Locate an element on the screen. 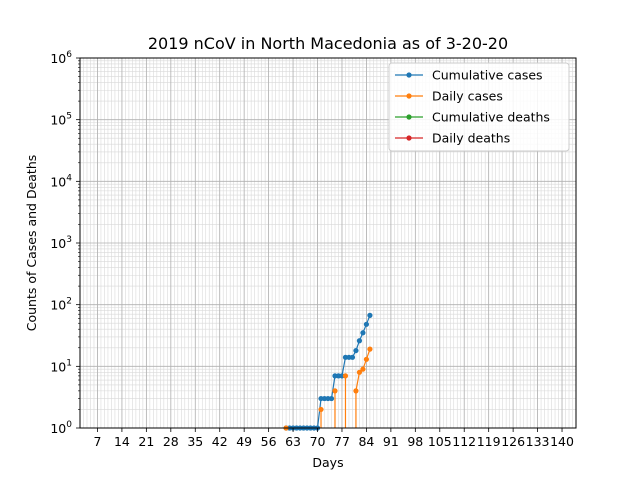  x-tick-label: 21 is located at coordinates (146, 441).